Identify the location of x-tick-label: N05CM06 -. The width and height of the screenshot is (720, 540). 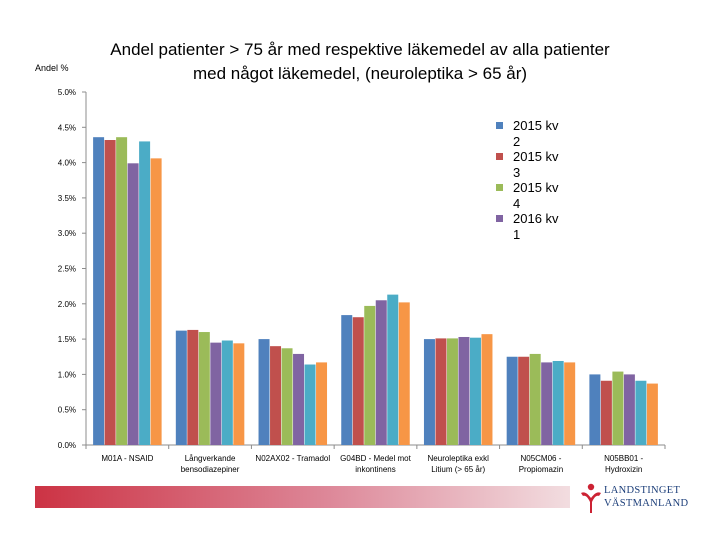
(540, 458).